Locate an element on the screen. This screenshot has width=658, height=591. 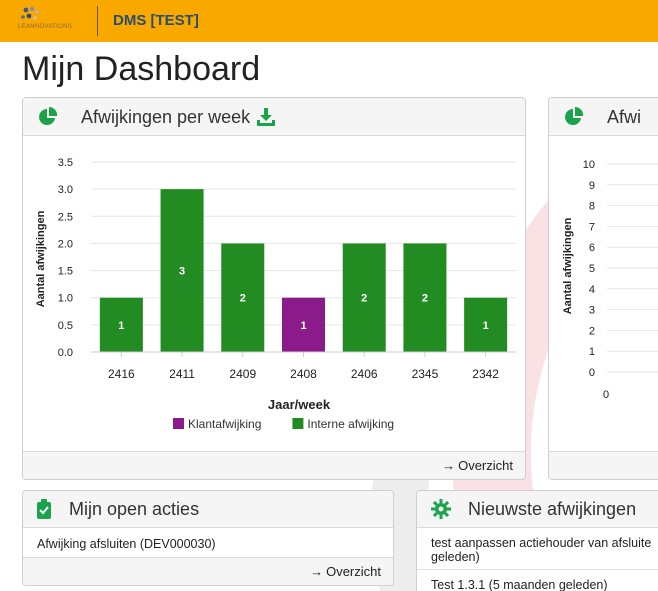
y-tick-label: 2.5 is located at coordinates (65, 217).